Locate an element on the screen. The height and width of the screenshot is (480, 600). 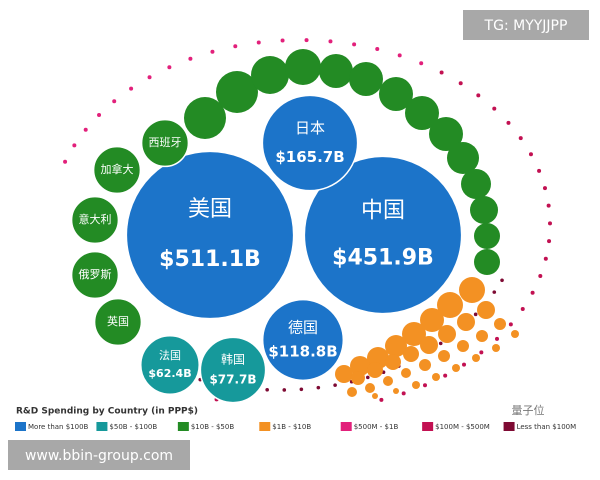
legend-label: More than $100B is located at coordinates (58, 427).